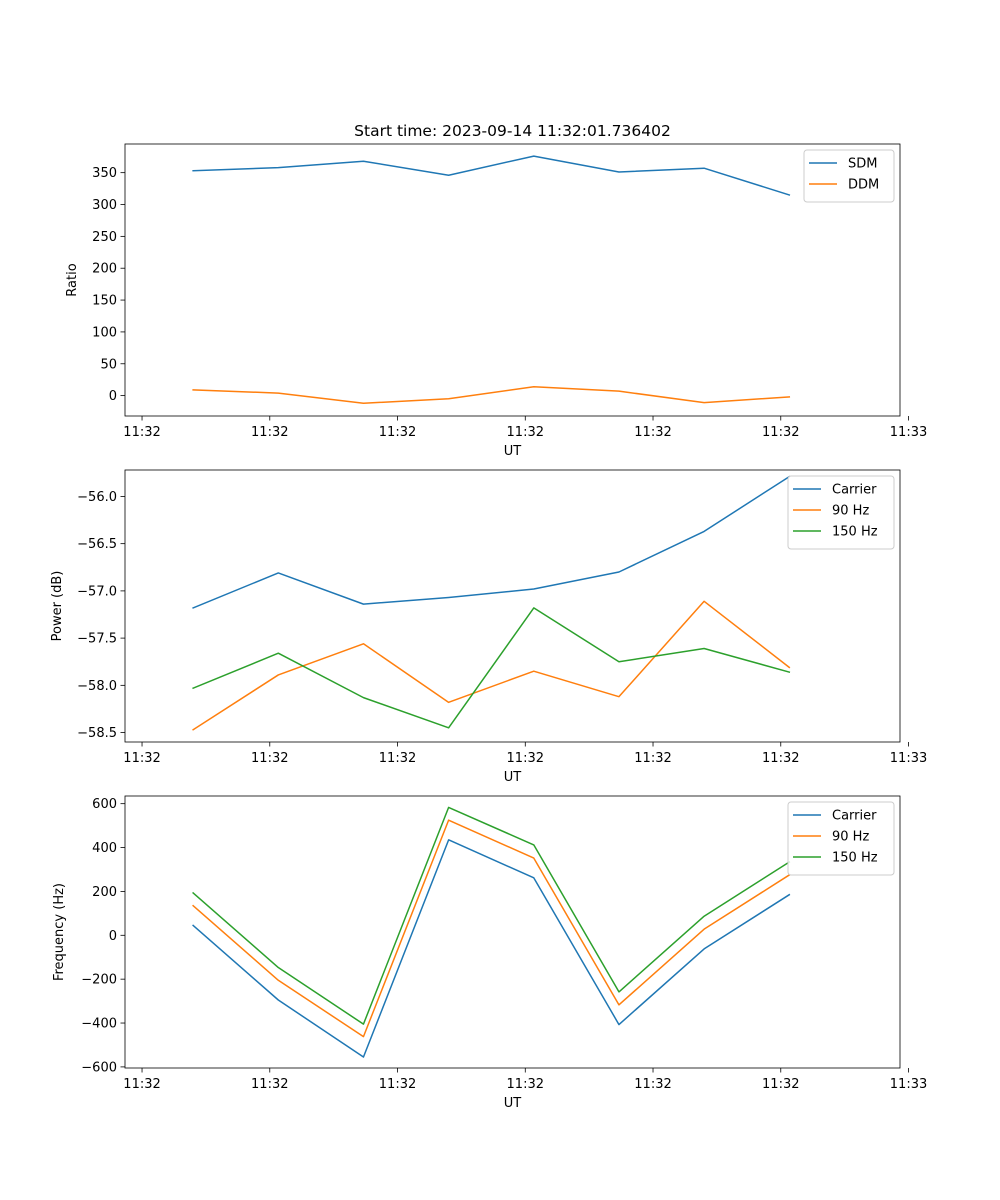 This screenshot has height=1200, width=1000. What do you see at coordinates (104, 237) in the screenshot?
I see `y-tick-label: 250` at bounding box center [104, 237].